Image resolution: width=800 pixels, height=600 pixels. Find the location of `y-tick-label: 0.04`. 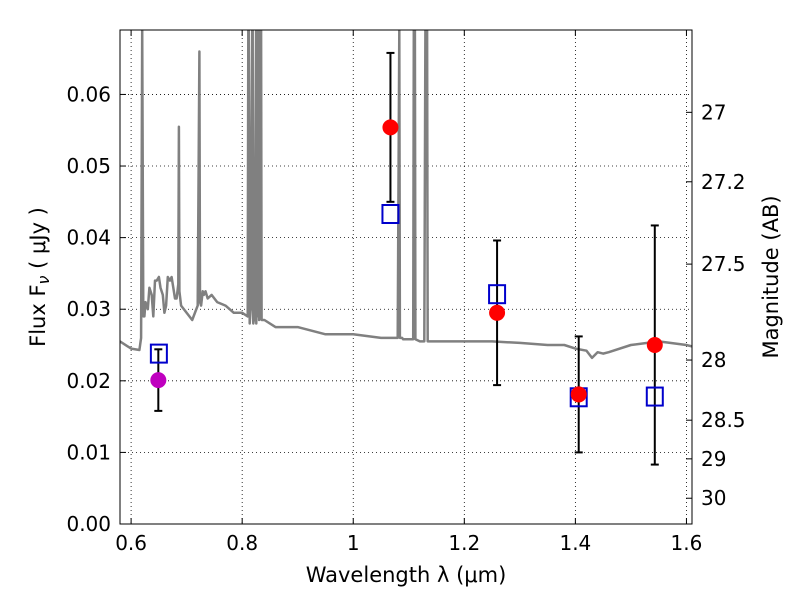

y-tick-label: 0.04 is located at coordinates (88, 238).